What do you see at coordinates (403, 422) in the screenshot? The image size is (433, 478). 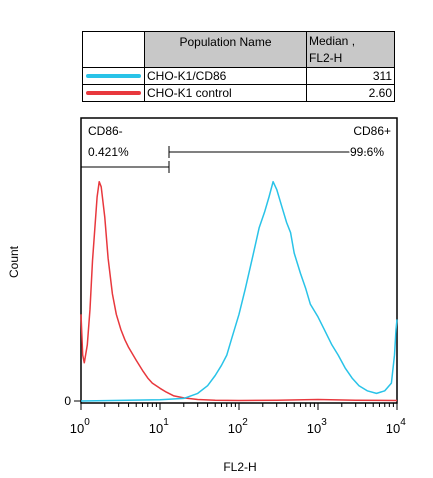 I see `x-tick-label-exponent: 4` at bounding box center [403, 422].